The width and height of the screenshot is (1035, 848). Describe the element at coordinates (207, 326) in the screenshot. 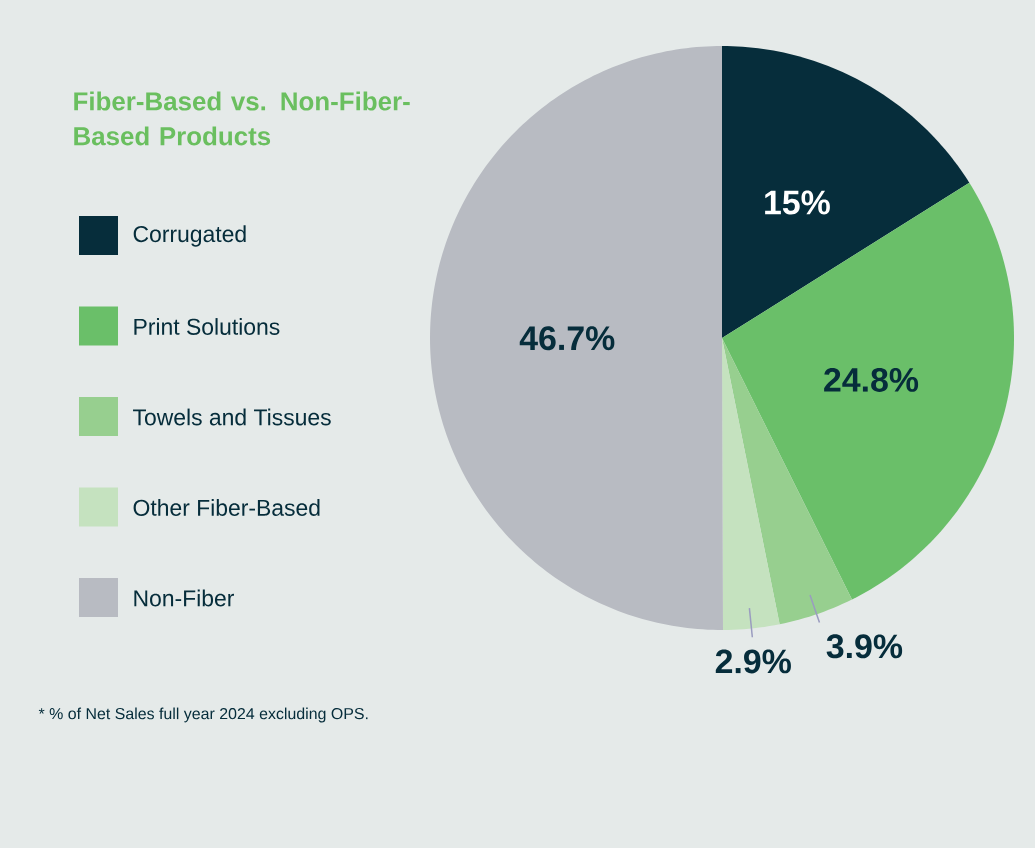

I see `legend-label: Print Solutions` at that location.